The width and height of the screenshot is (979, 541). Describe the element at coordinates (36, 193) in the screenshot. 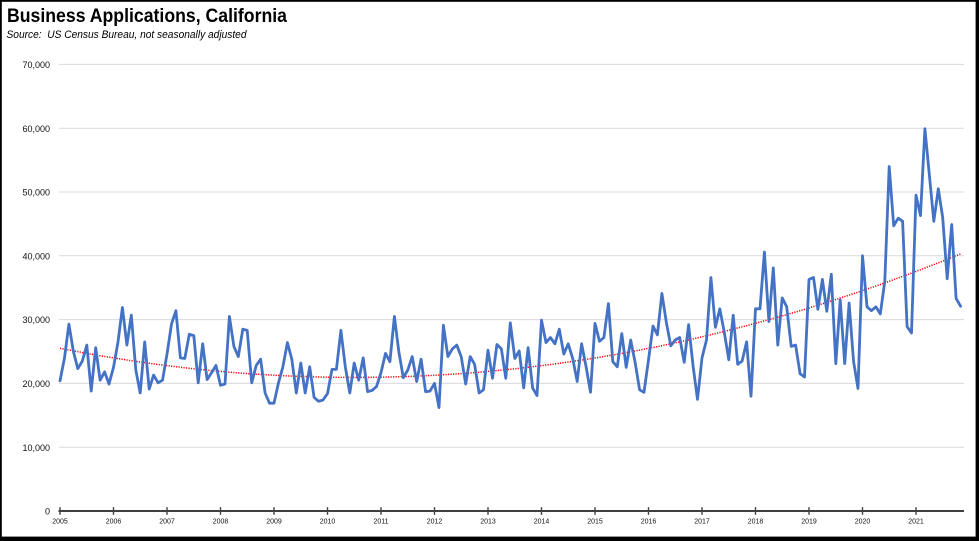

I see `svg-text: 50,000` at that location.